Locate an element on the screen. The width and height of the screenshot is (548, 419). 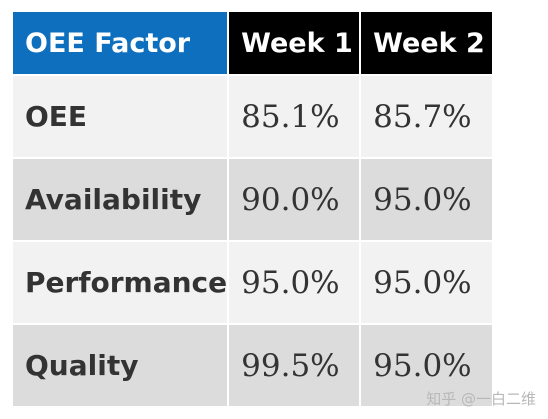
week1-value: 90.0% is located at coordinates (294, 199).